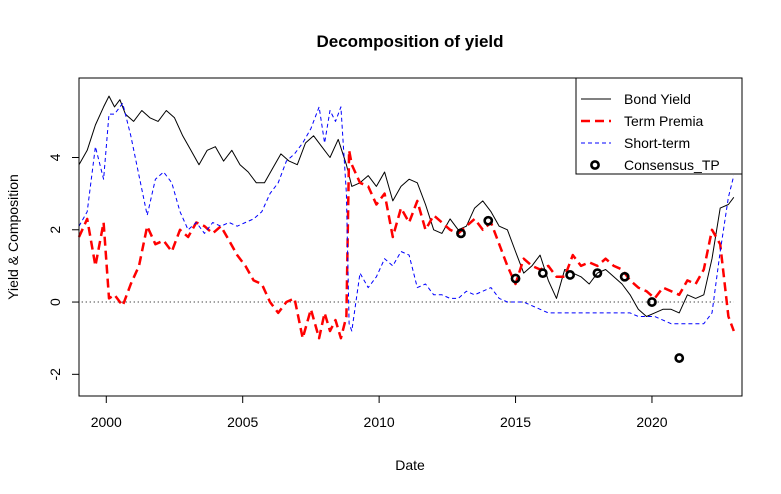 This screenshot has width=781, height=494. Describe the element at coordinates (410, 465) in the screenshot. I see `x-axis-label: Date` at that location.